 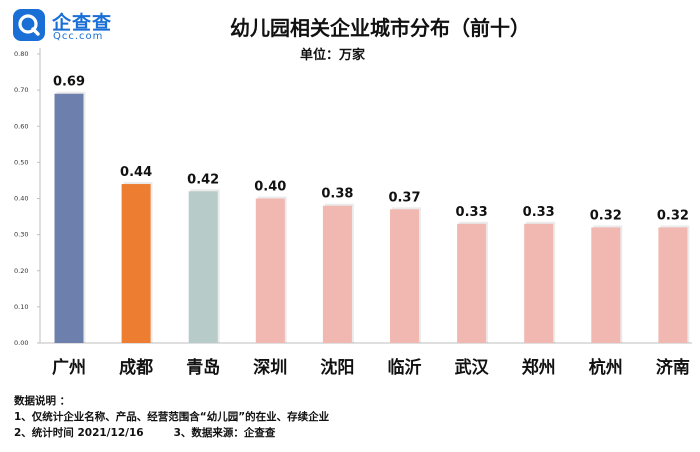 What do you see at coordinates (405, 367) in the screenshot?
I see `x-tick-label: 临沂` at bounding box center [405, 367].